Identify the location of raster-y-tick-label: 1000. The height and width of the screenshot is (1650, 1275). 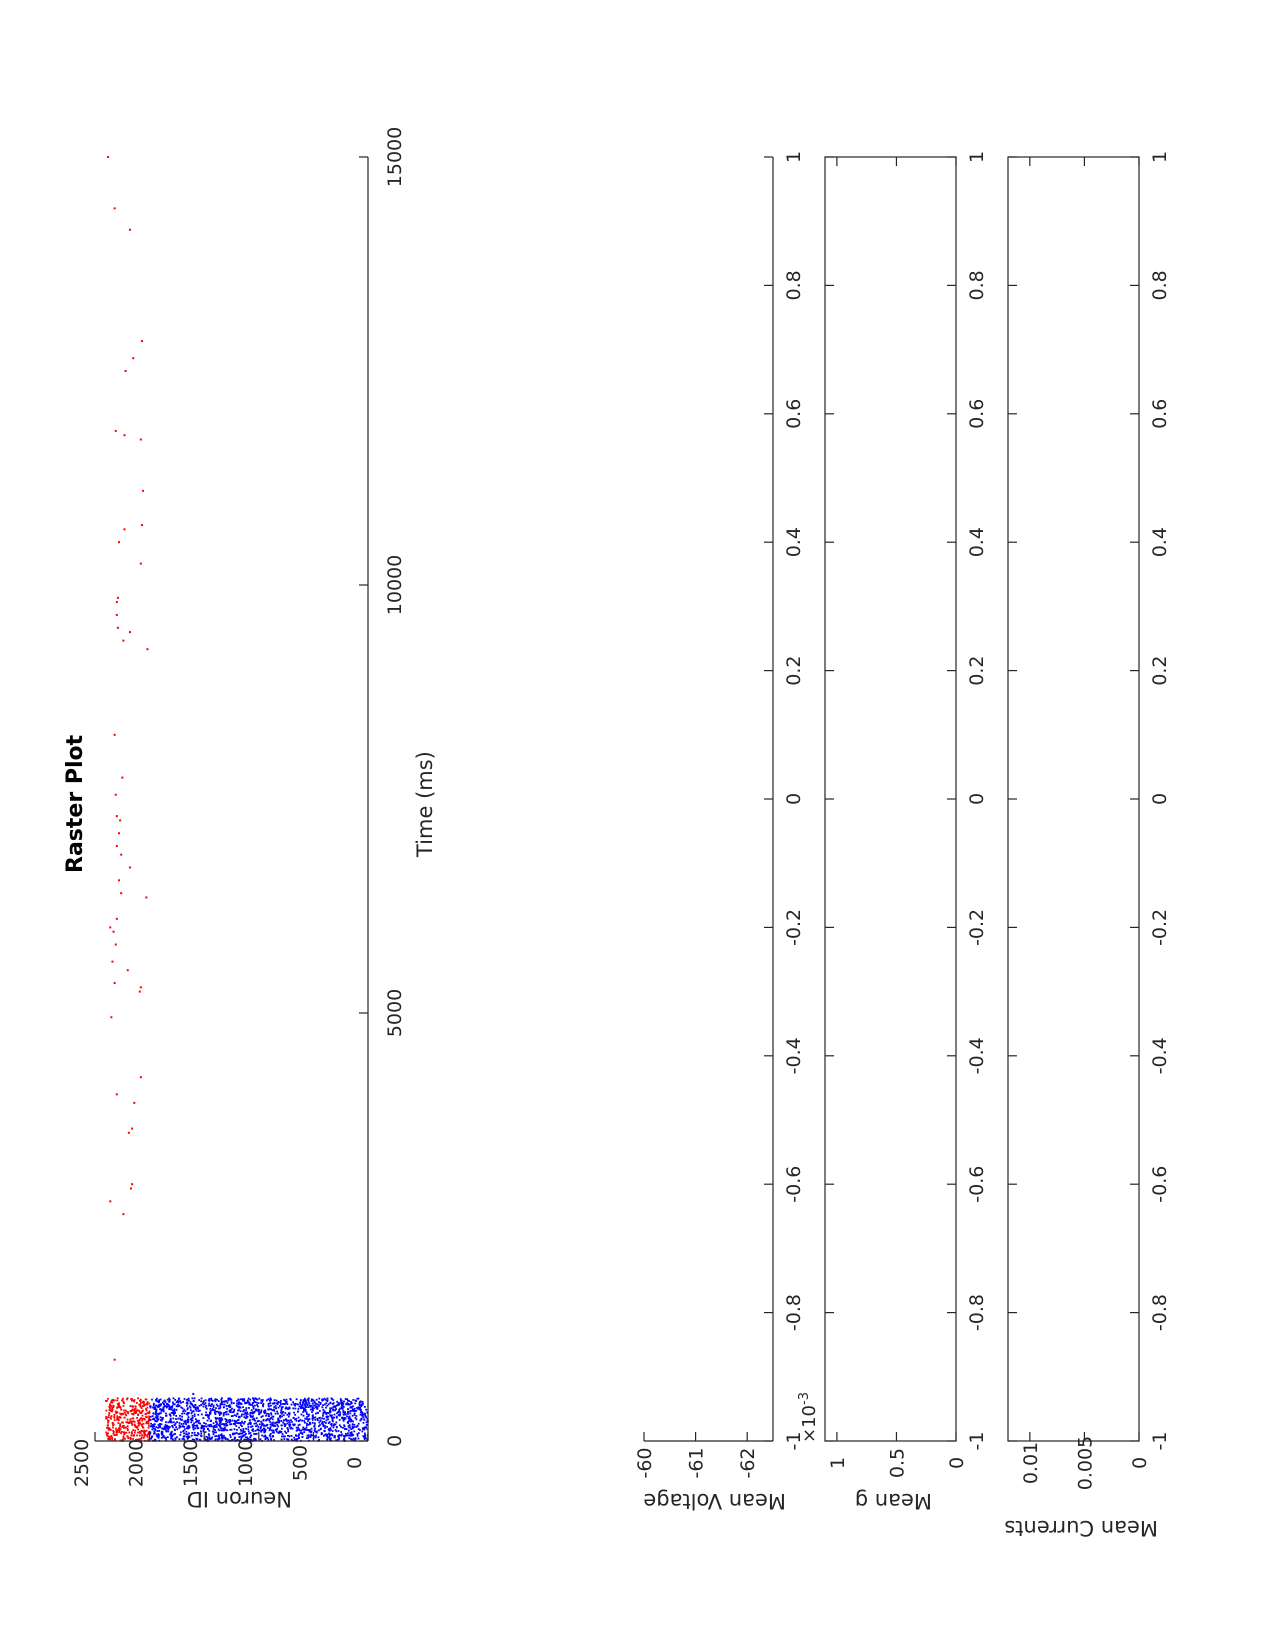
(246, 1463).